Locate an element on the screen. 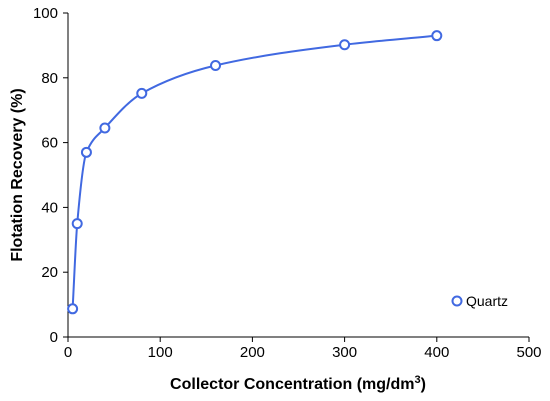 The height and width of the screenshot is (401, 550). x-tick-label-0: 0 is located at coordinates (68, 352).